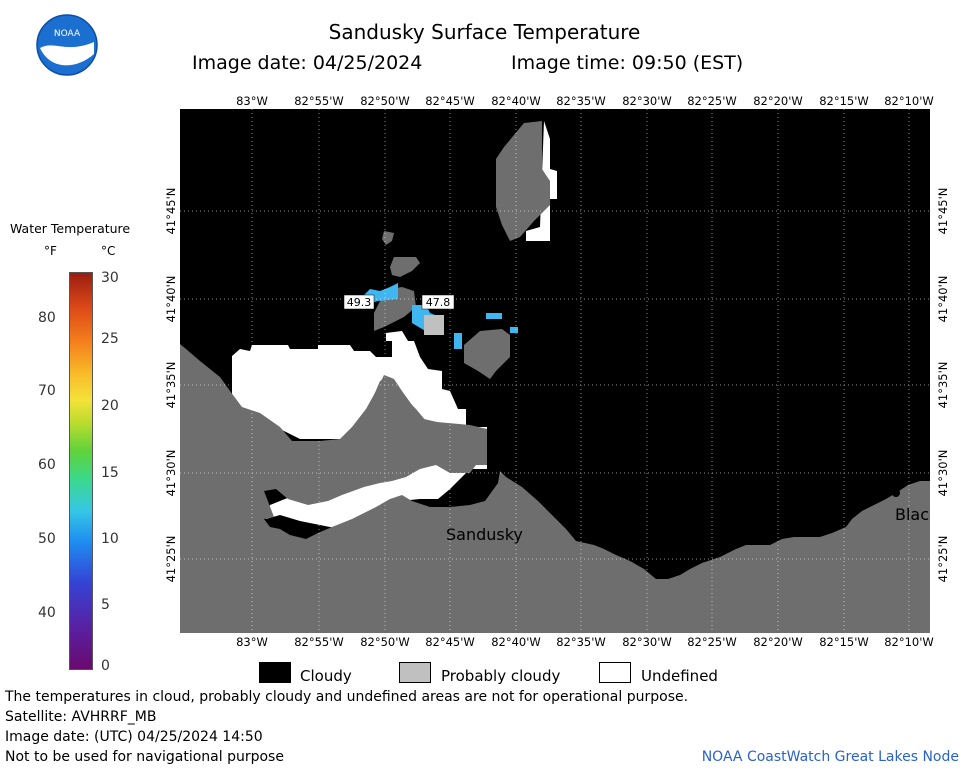  What do you see at coordinates (110, 278) in the screenshot?
I see `c-tick: 30` at bounding box center [110, 278].